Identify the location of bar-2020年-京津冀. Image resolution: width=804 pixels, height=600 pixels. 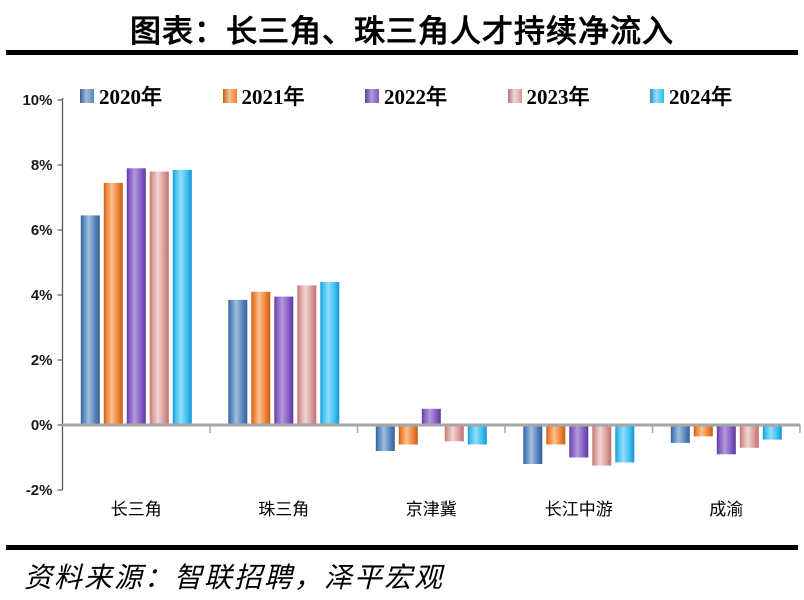
(385, 438).